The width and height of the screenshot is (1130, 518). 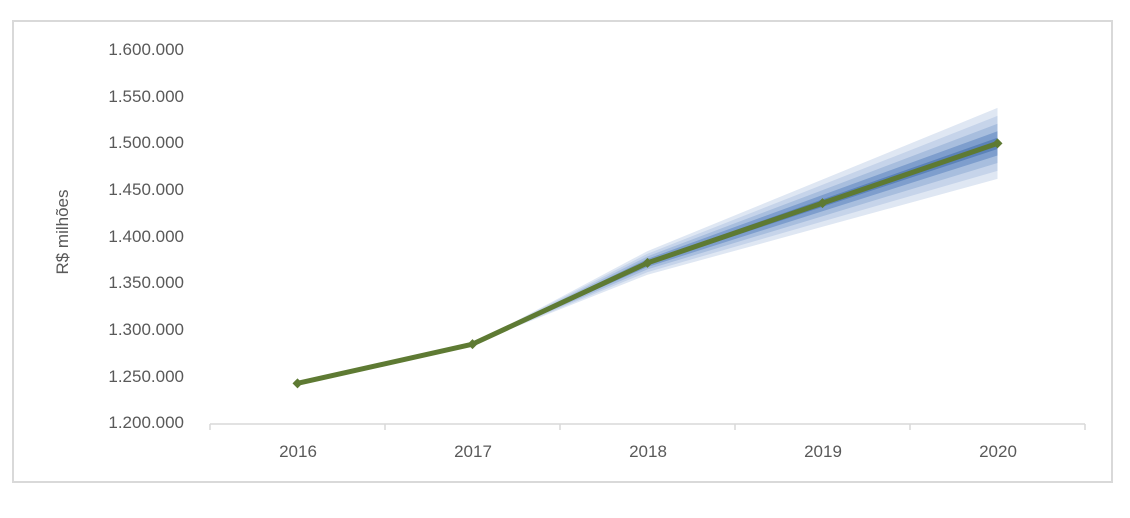 What do you see at coordinates (146, 142) in the screenshot?
I see `y-axis-tick-label: 1.500.000` at bounding box center [146, 142].